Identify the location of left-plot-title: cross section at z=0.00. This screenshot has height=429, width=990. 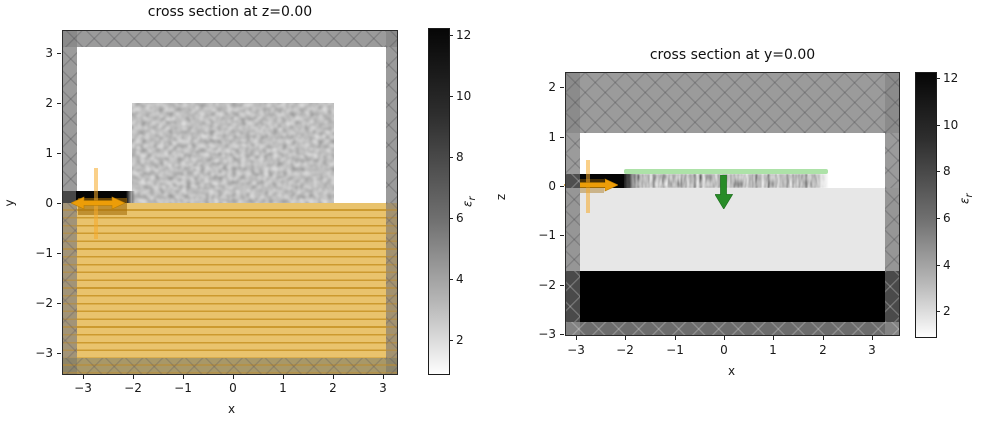
(230, 12).